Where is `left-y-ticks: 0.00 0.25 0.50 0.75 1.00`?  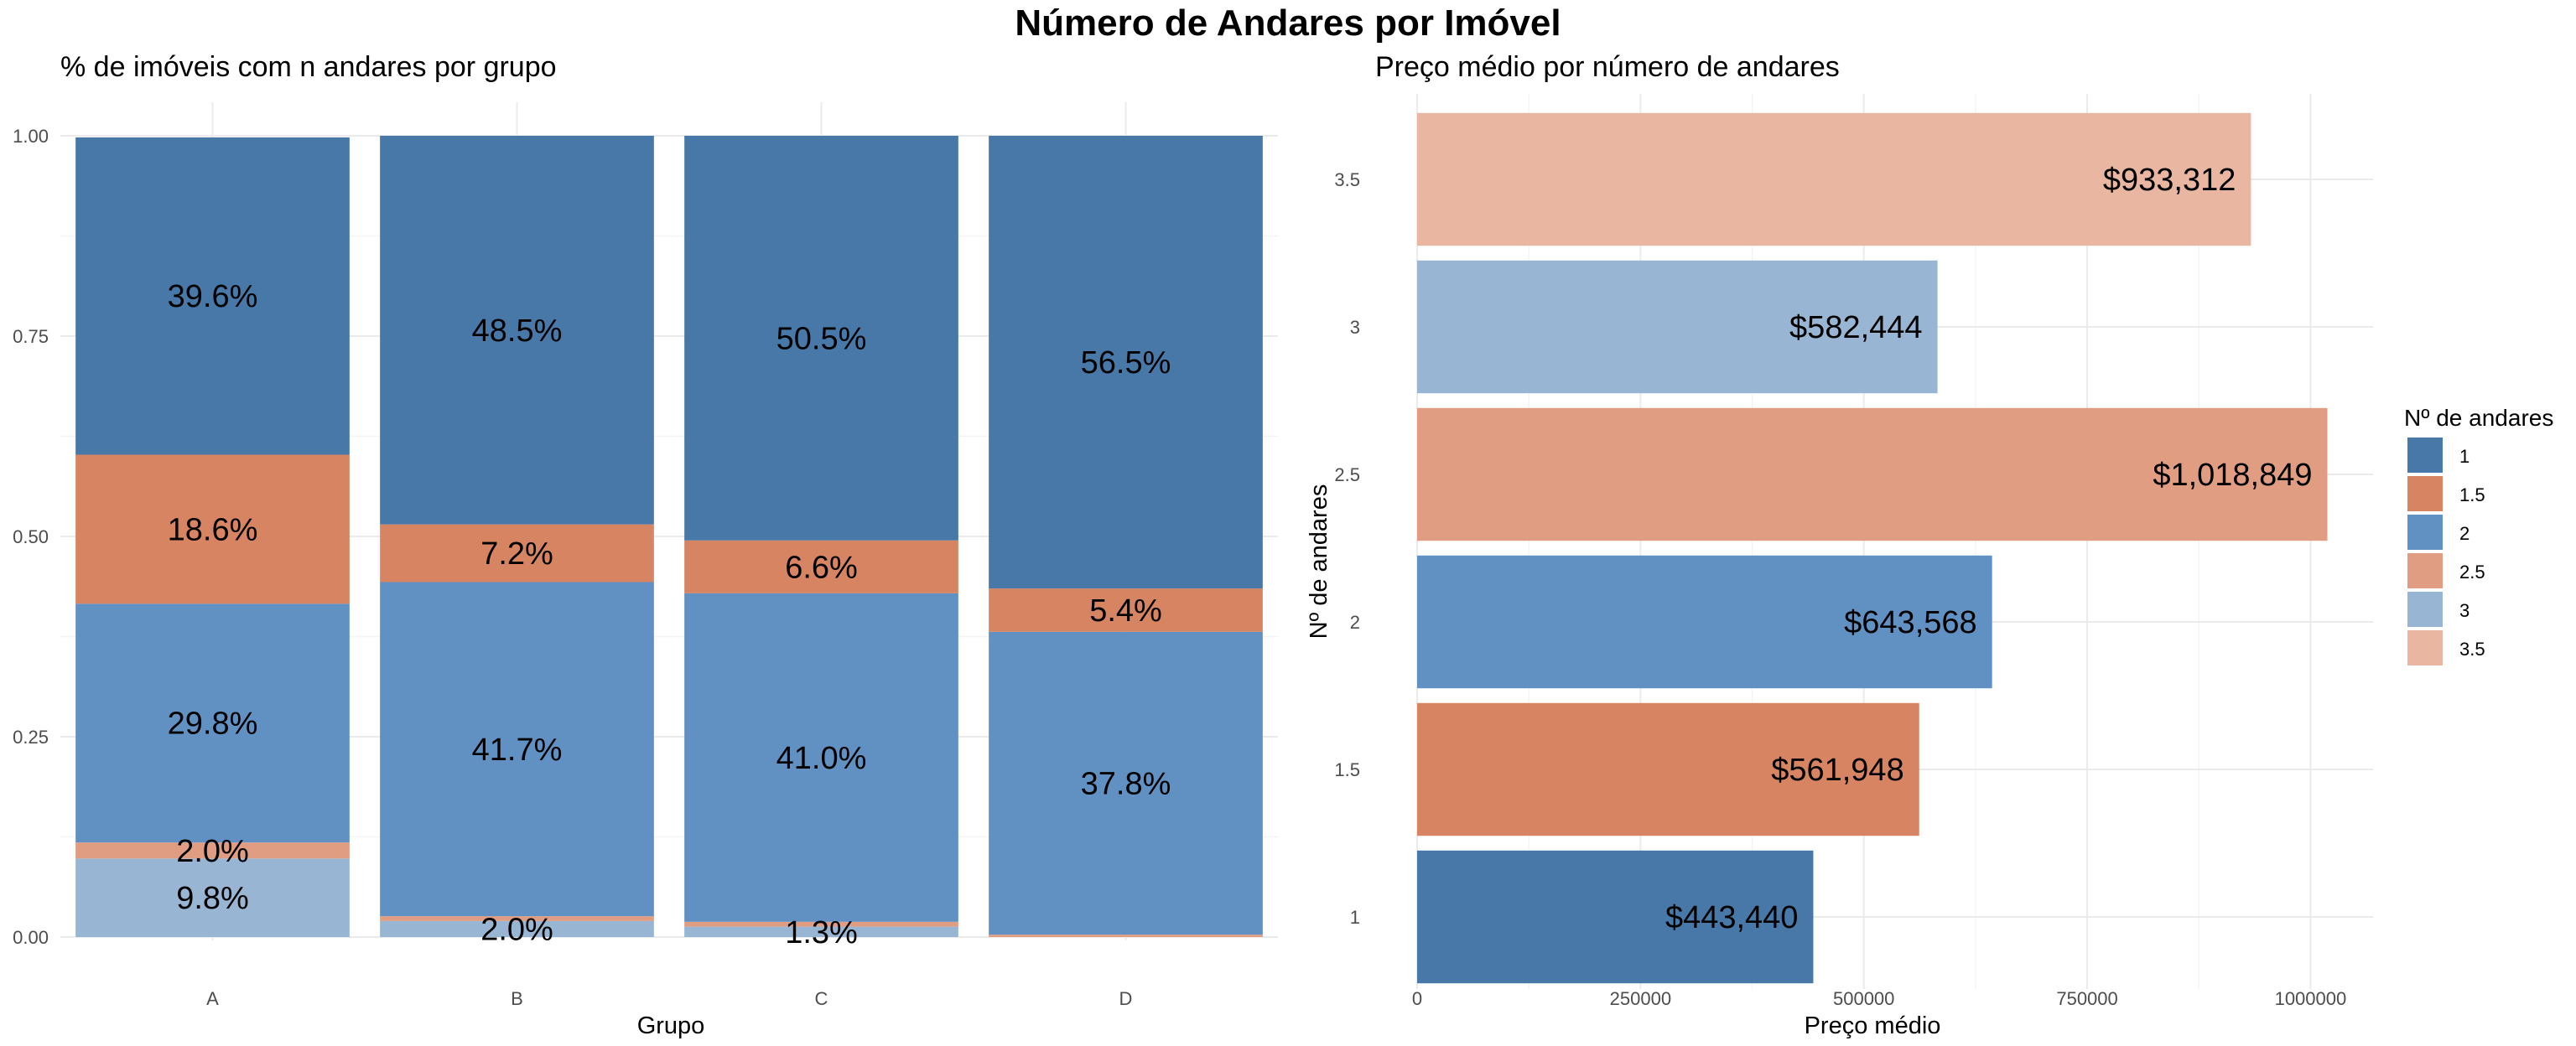
left-y-ticks: 0.00 0.25 0.50 0.75 1.00 is located at coordinates (31, 537).